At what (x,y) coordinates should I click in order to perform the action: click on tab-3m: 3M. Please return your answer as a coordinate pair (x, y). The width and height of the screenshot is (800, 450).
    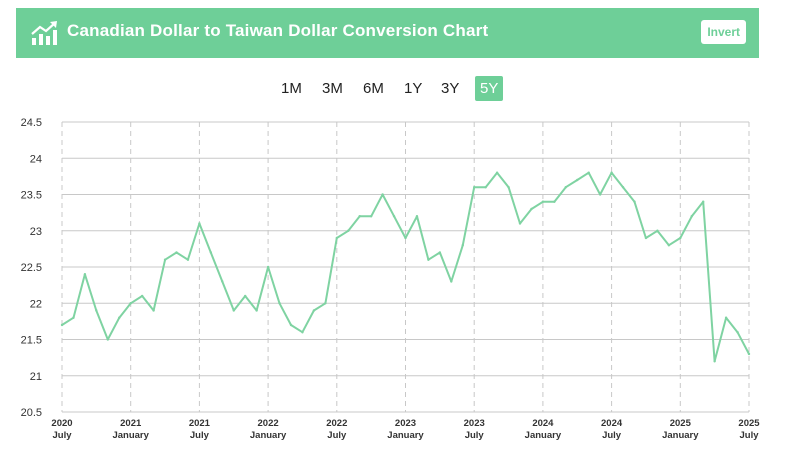
    Looking at the image, I should click on (332, 88).